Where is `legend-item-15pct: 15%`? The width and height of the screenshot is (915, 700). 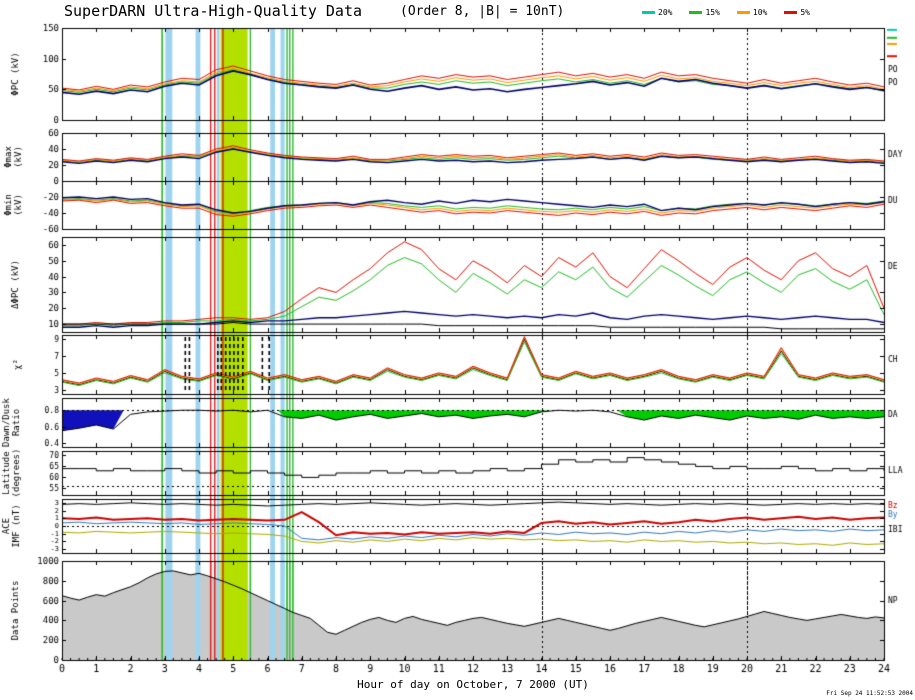
legend-item-15pct: 15% is located at coordinates (704, 12).